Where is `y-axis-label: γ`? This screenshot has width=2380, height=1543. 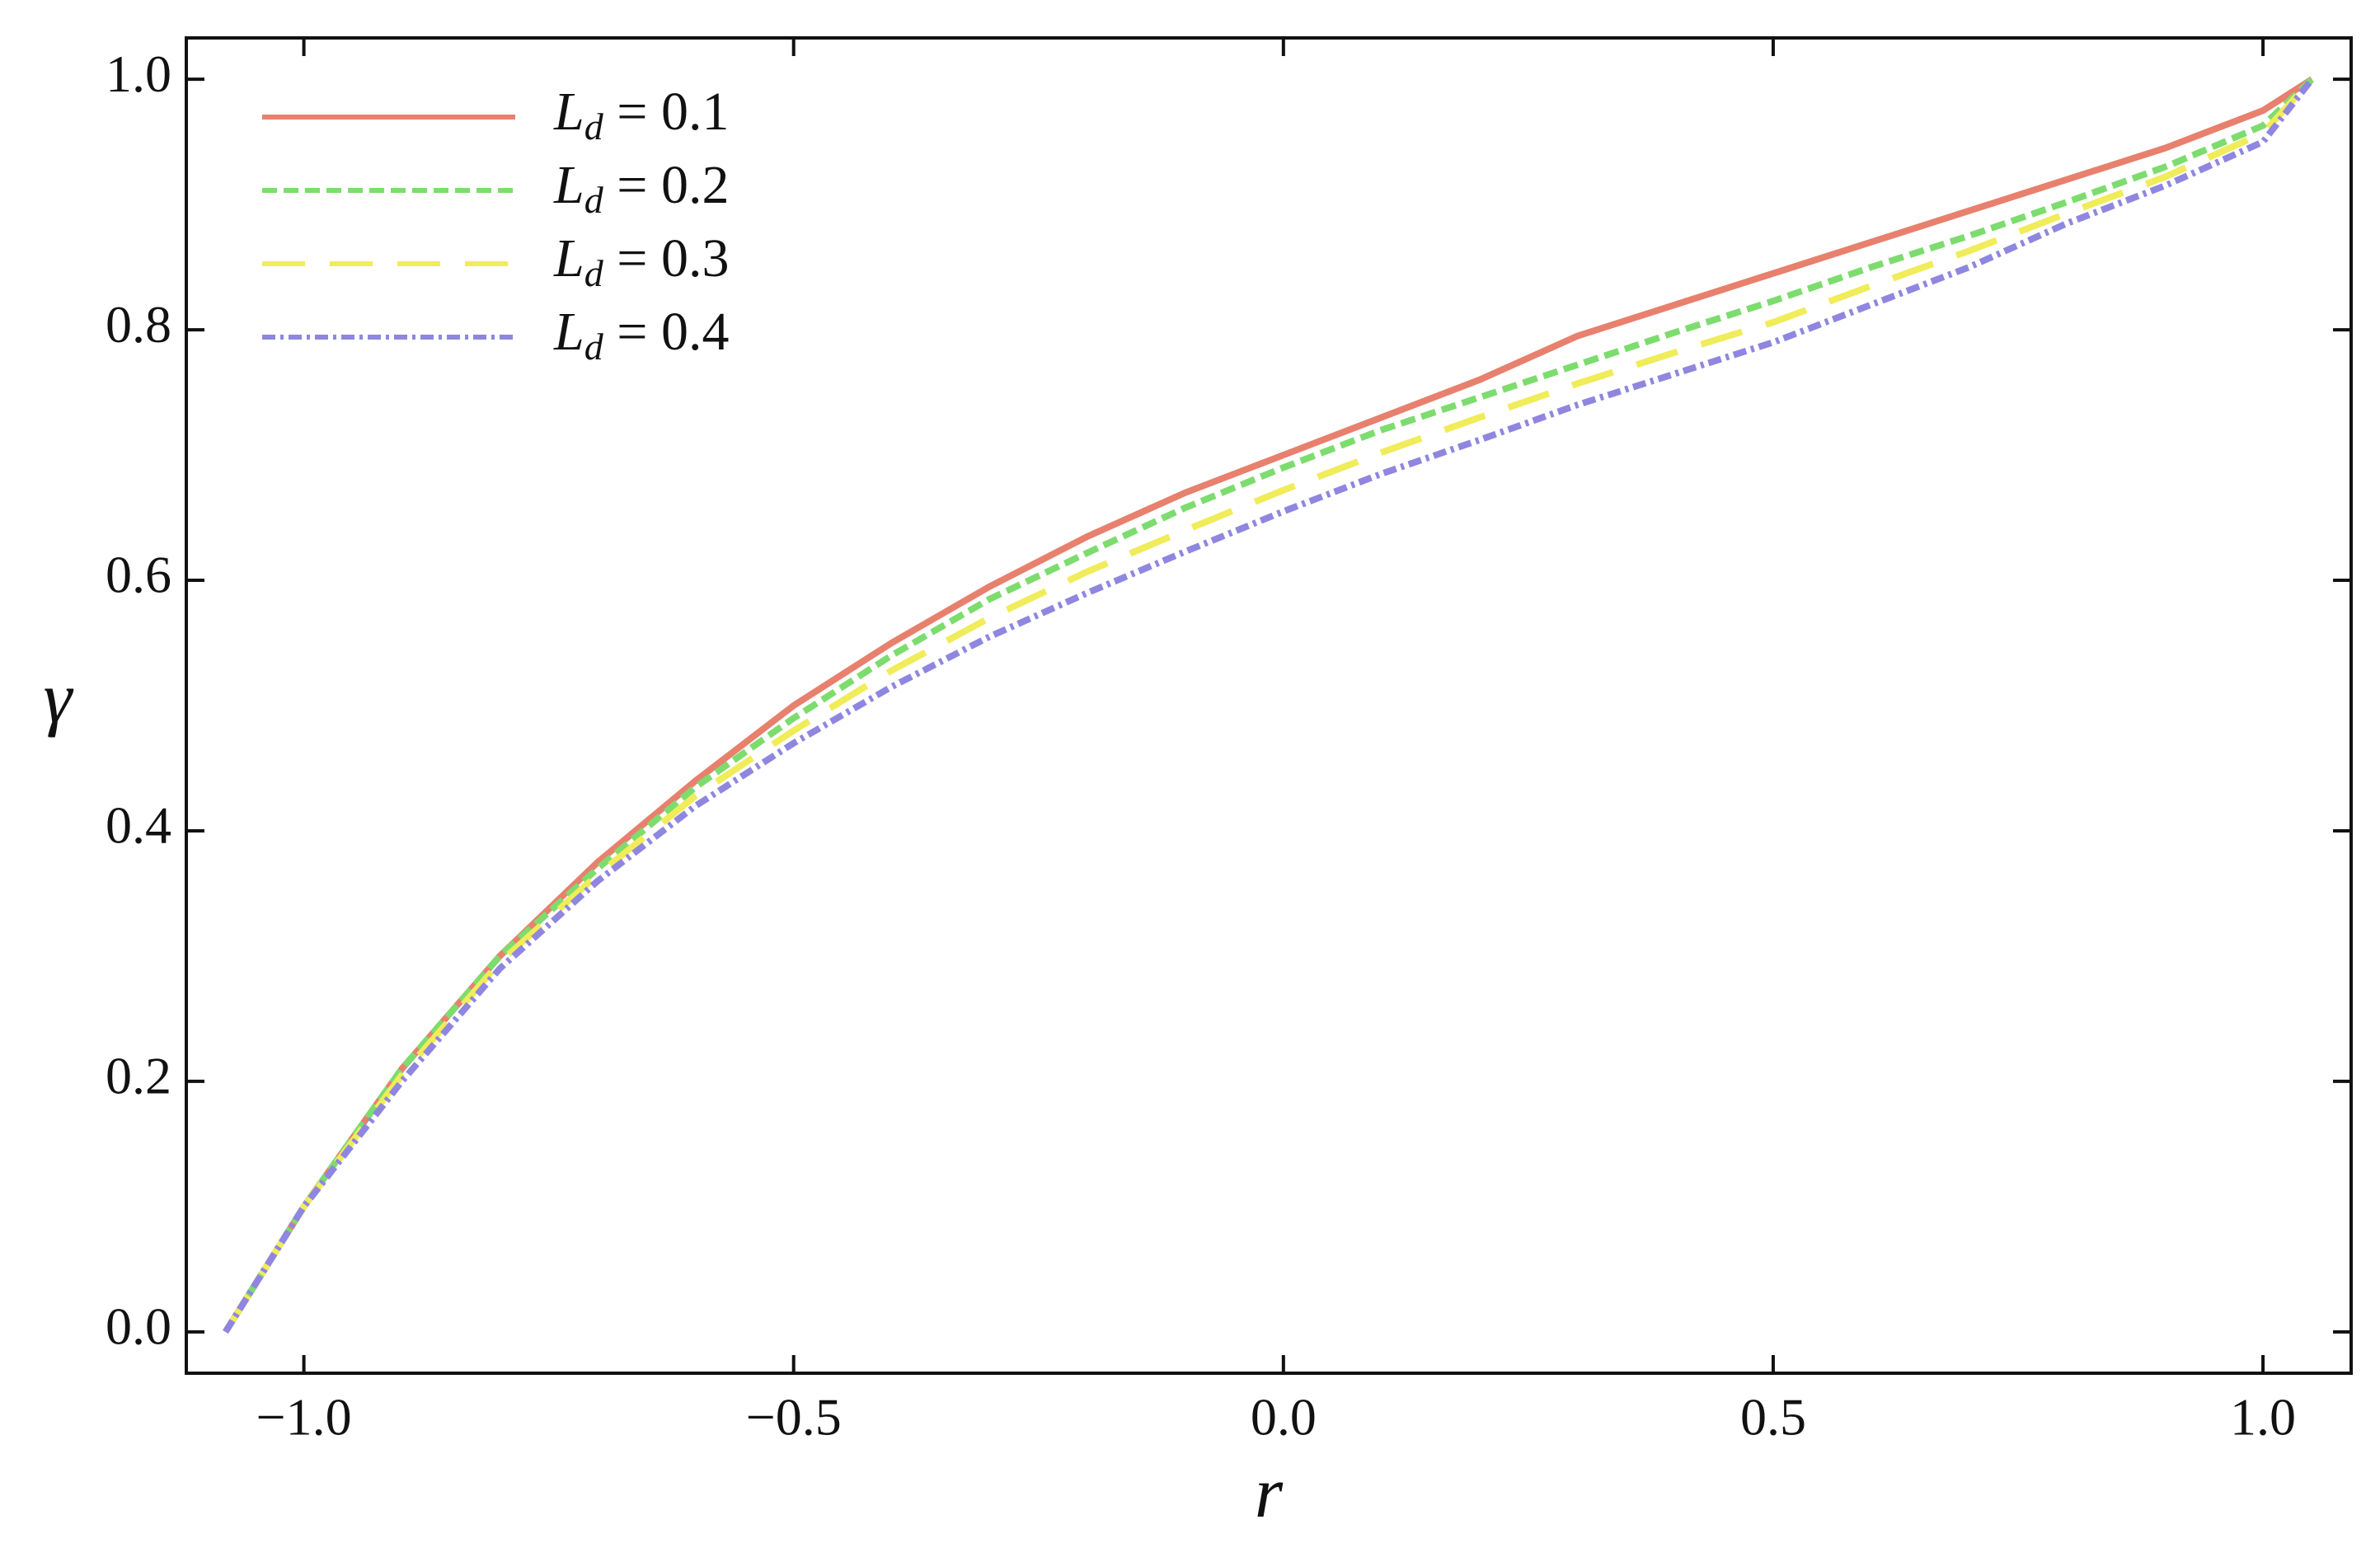 y-axis-label: γ is located at coordinates (59, 699).